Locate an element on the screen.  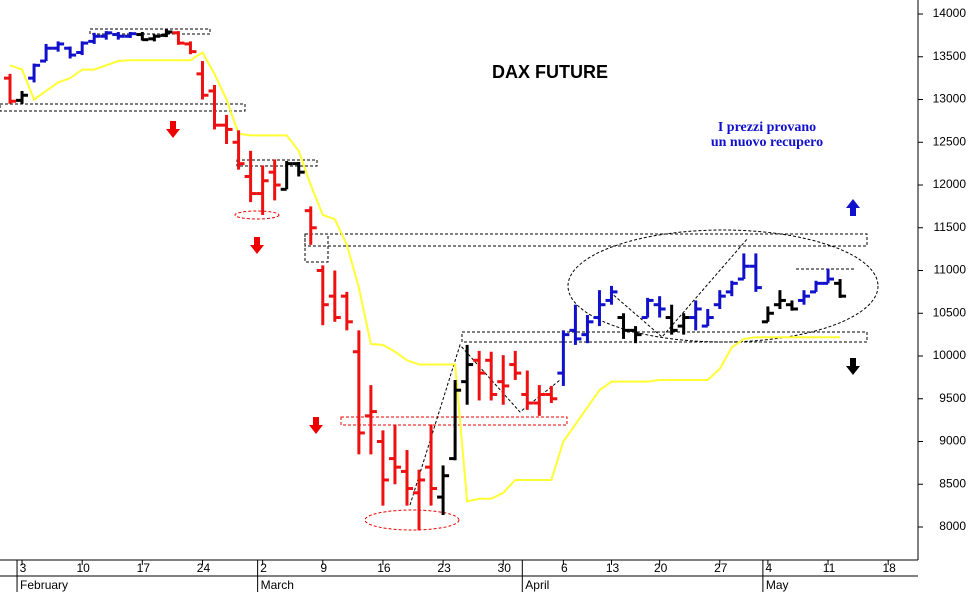
y-tick-label: 12000 is located at coordinates (950, 184).